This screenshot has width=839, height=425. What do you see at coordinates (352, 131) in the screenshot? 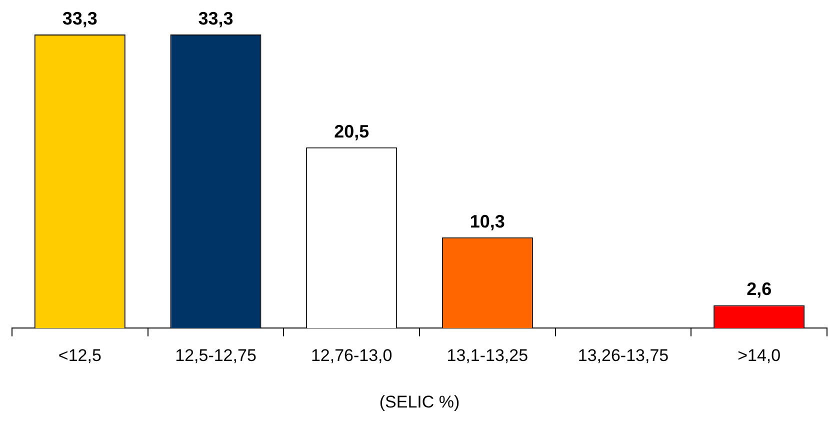
I see `data-label: 20,5` at bounding box center [352, 131].